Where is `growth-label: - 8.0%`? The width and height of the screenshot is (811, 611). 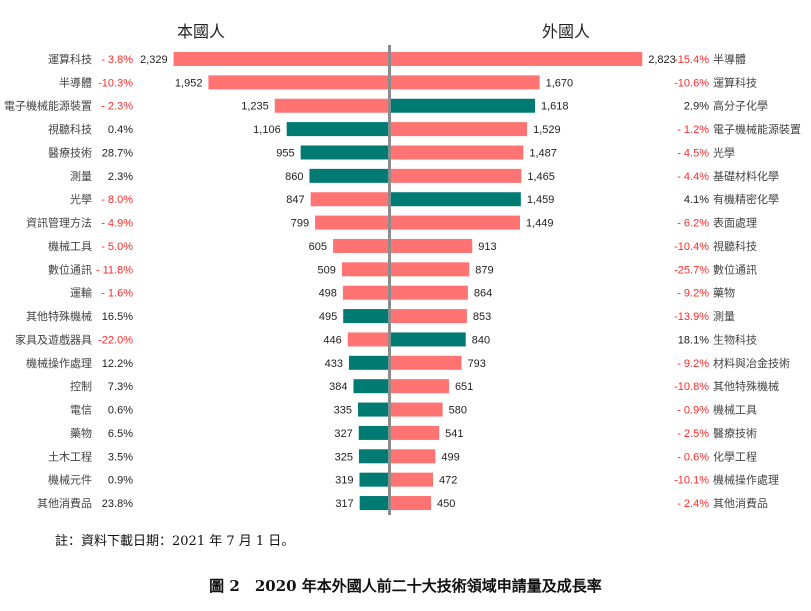
growth-label: - 8.0% is located at coordinates (117, 200).